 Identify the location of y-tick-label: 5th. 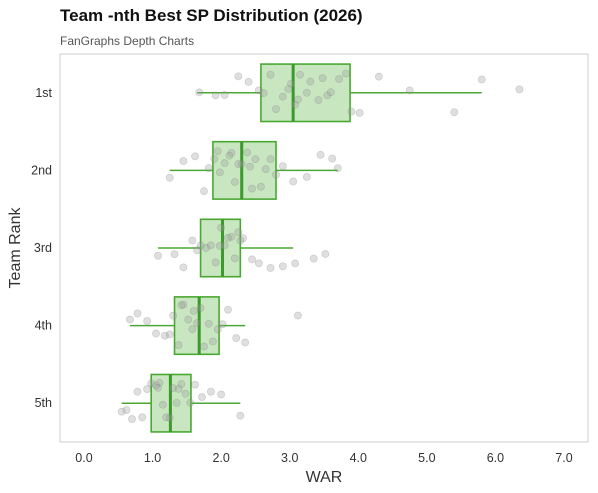
(43, 403).